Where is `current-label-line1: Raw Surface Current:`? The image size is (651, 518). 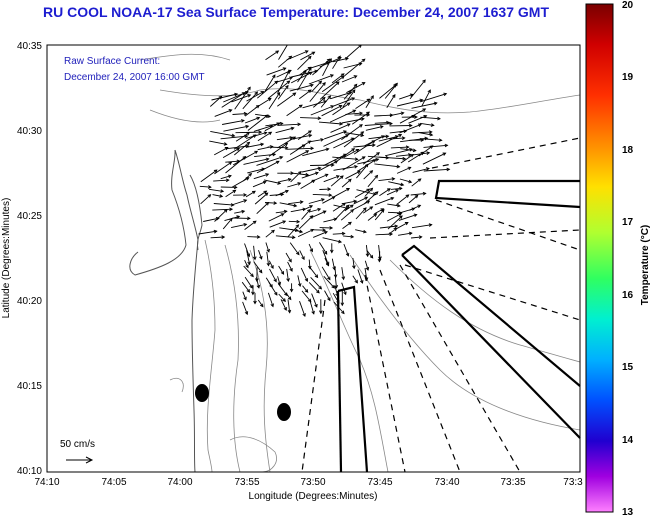
current-label-line1: Raw Surface Current: is located at coordinates (112, 61).